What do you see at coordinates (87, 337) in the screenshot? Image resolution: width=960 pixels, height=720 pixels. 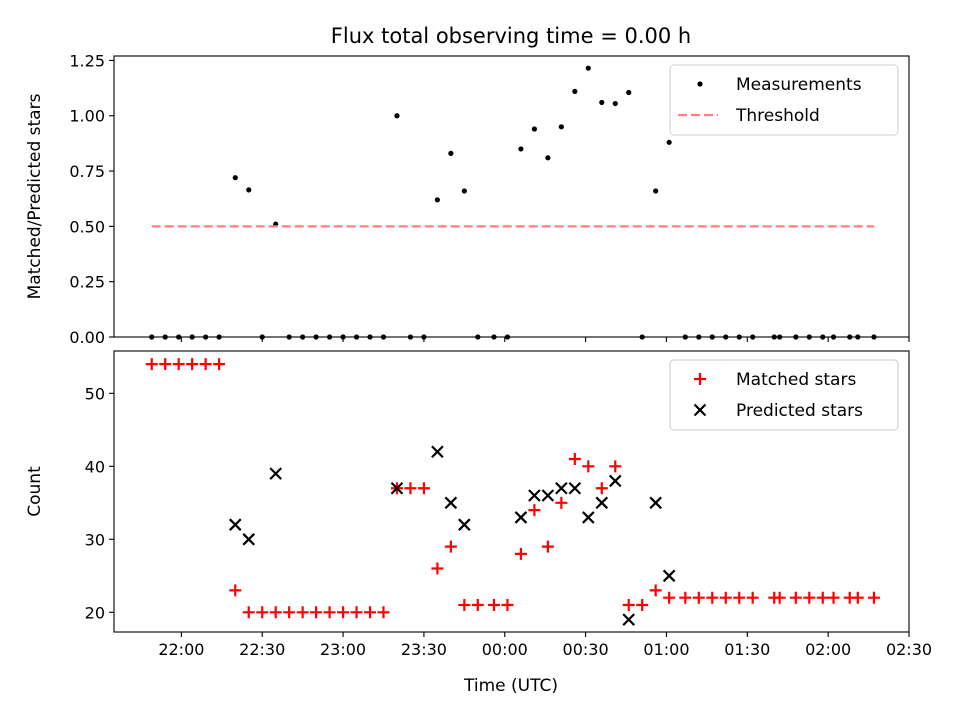 I see `top-y-tick-label: 0.00` at bounding box center [87, 337].